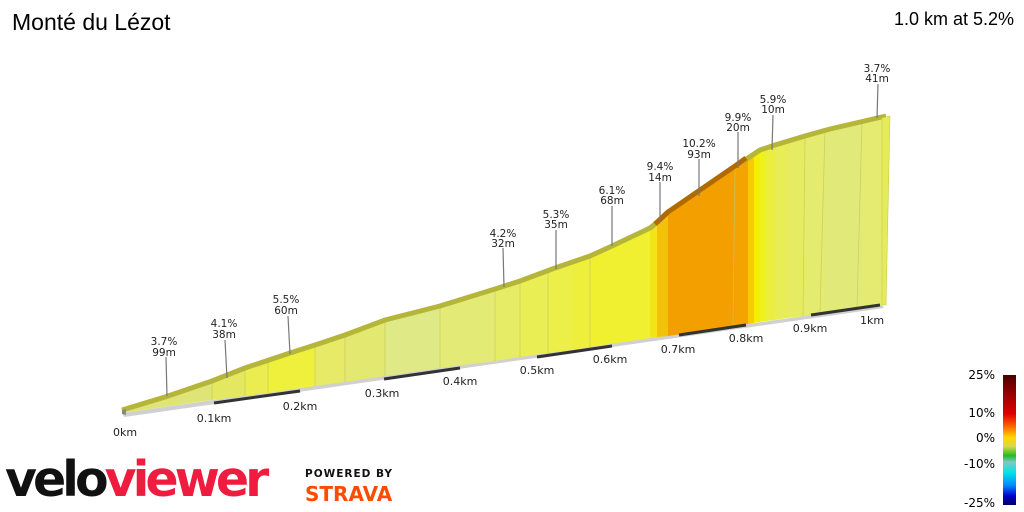  I want to click on svg-text: 0km, so click(125, 432).